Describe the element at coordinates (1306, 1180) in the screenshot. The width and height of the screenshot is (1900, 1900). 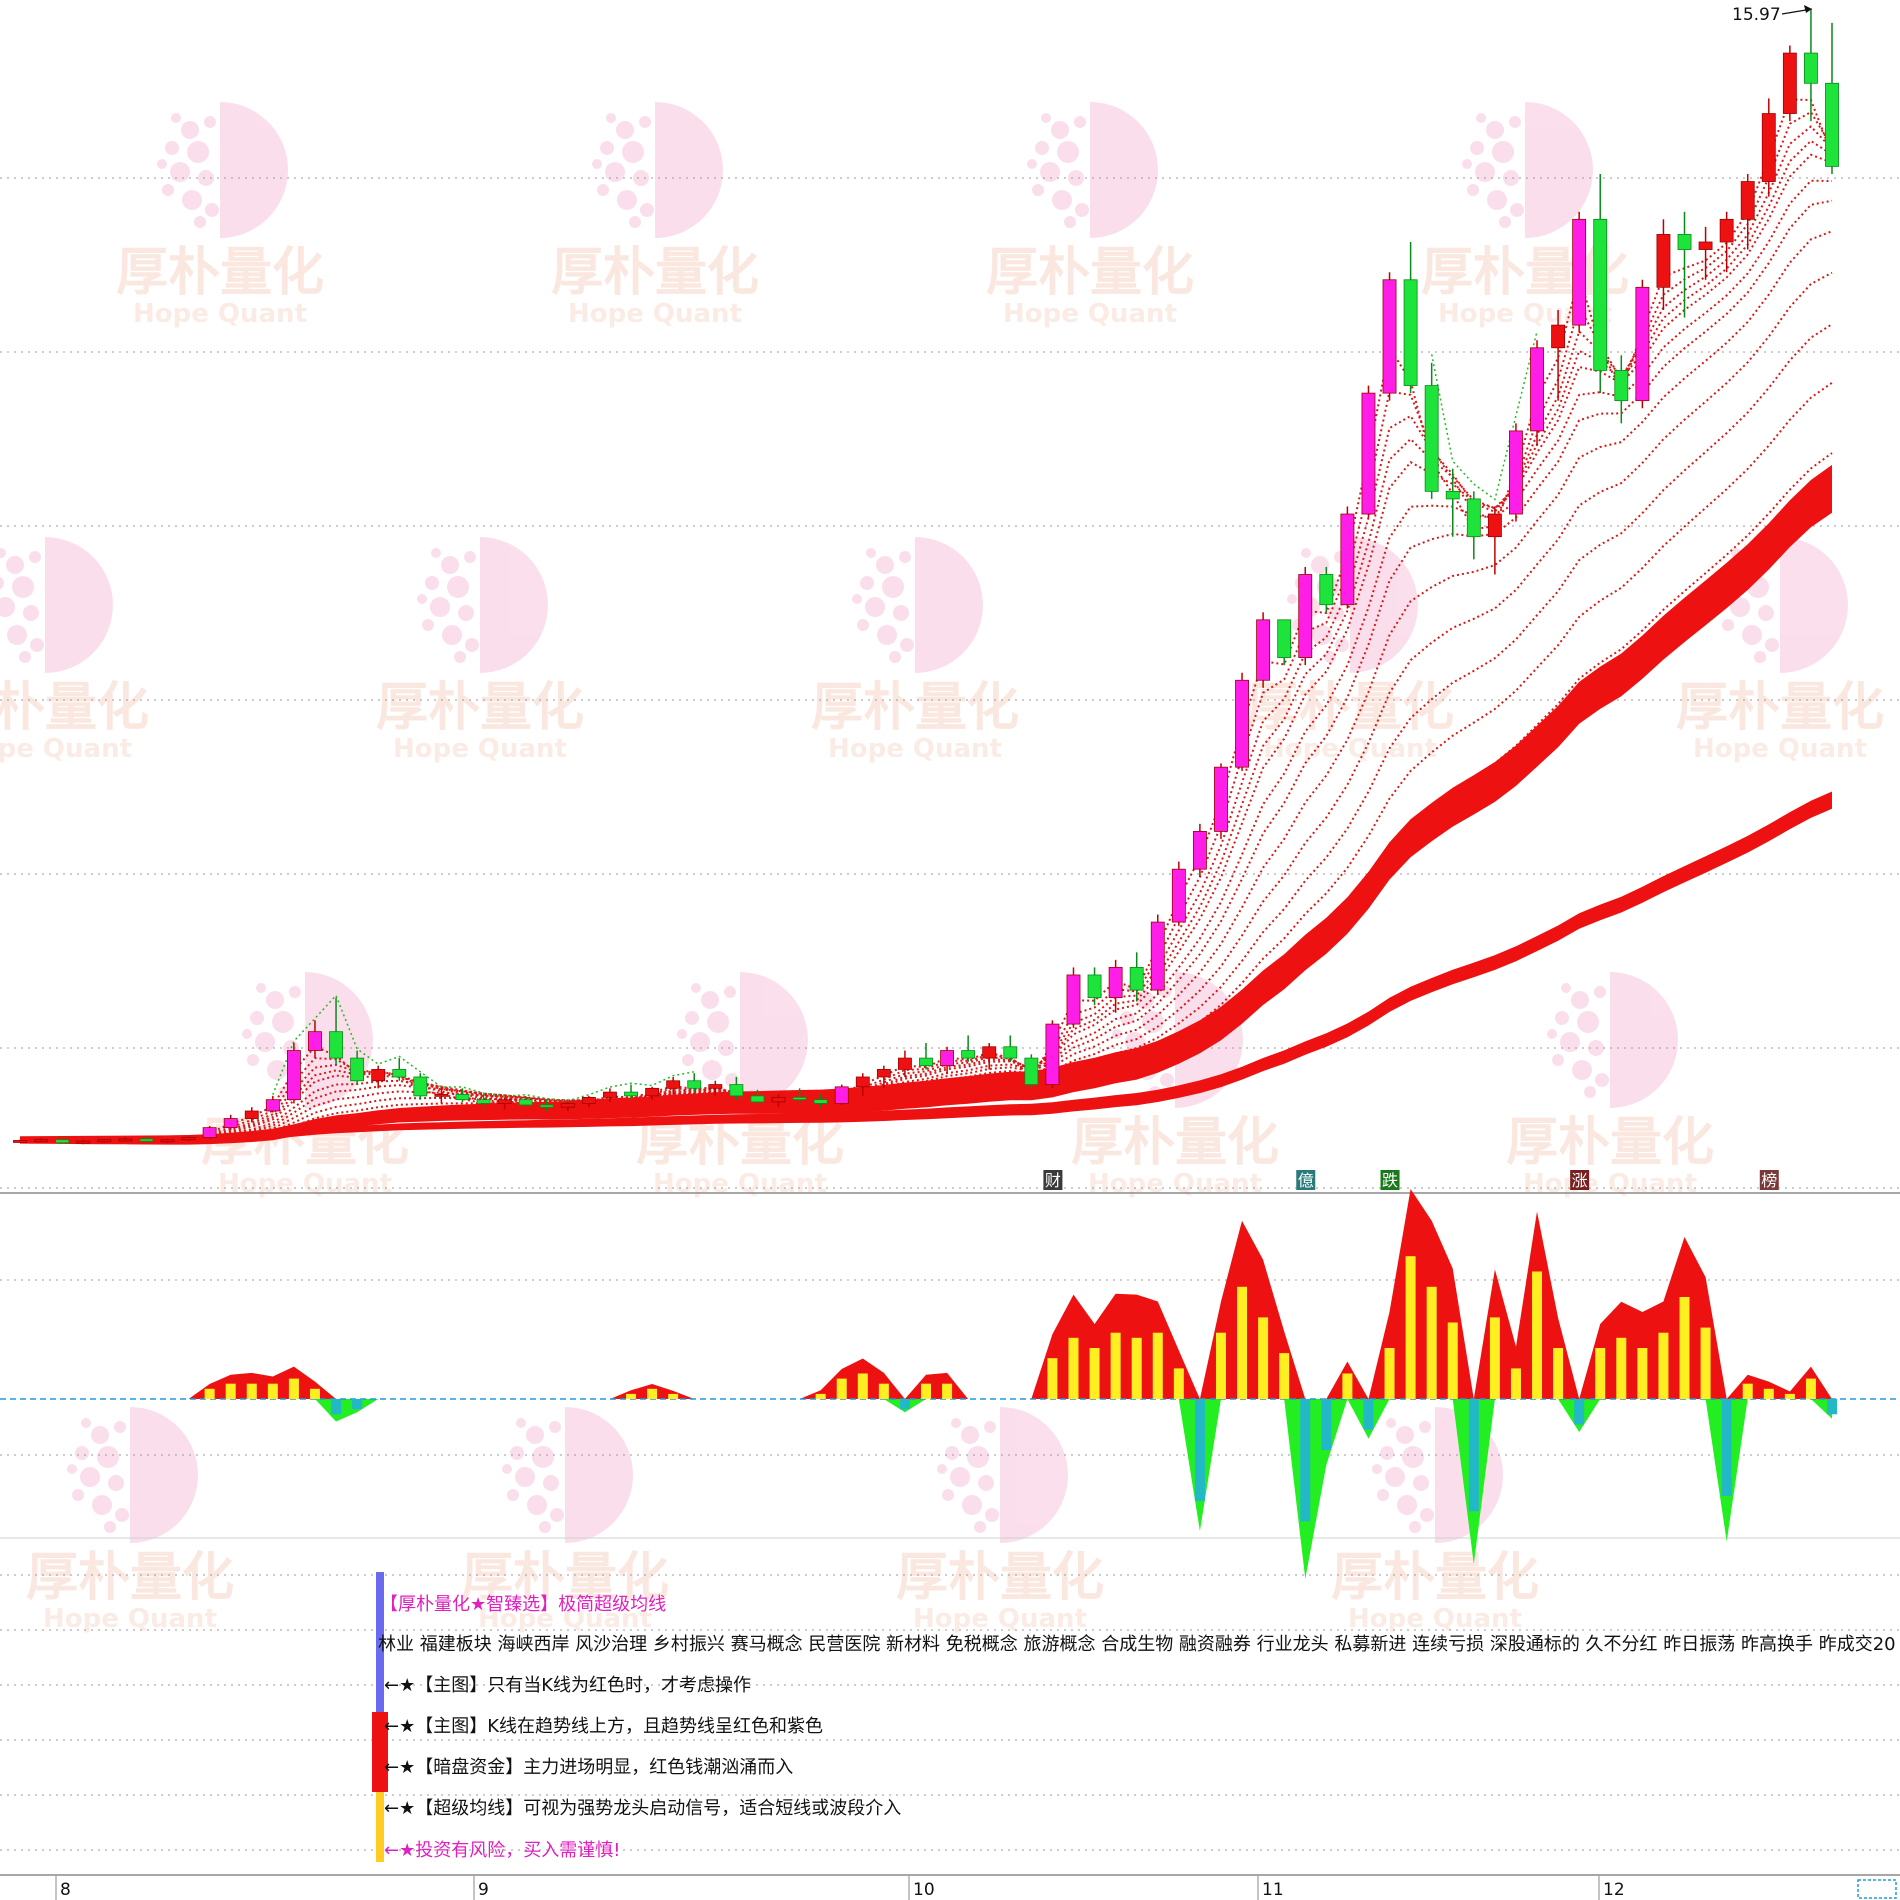
I see `event-tag-text: 億` at that location.